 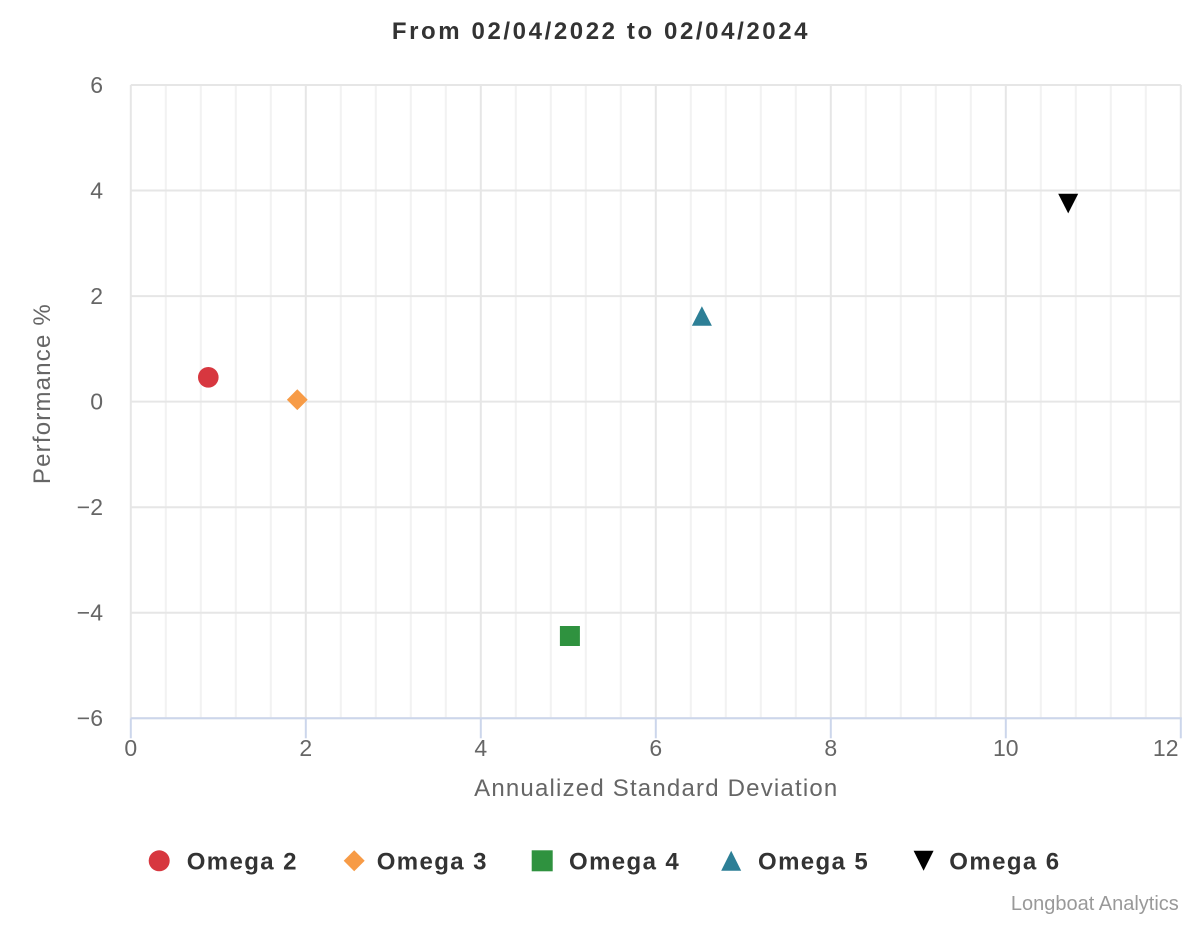 What do you see at coordinates (1166, 748) in the screenshot?
I see `svg-text: 12` at bounding box center [1166, 748].